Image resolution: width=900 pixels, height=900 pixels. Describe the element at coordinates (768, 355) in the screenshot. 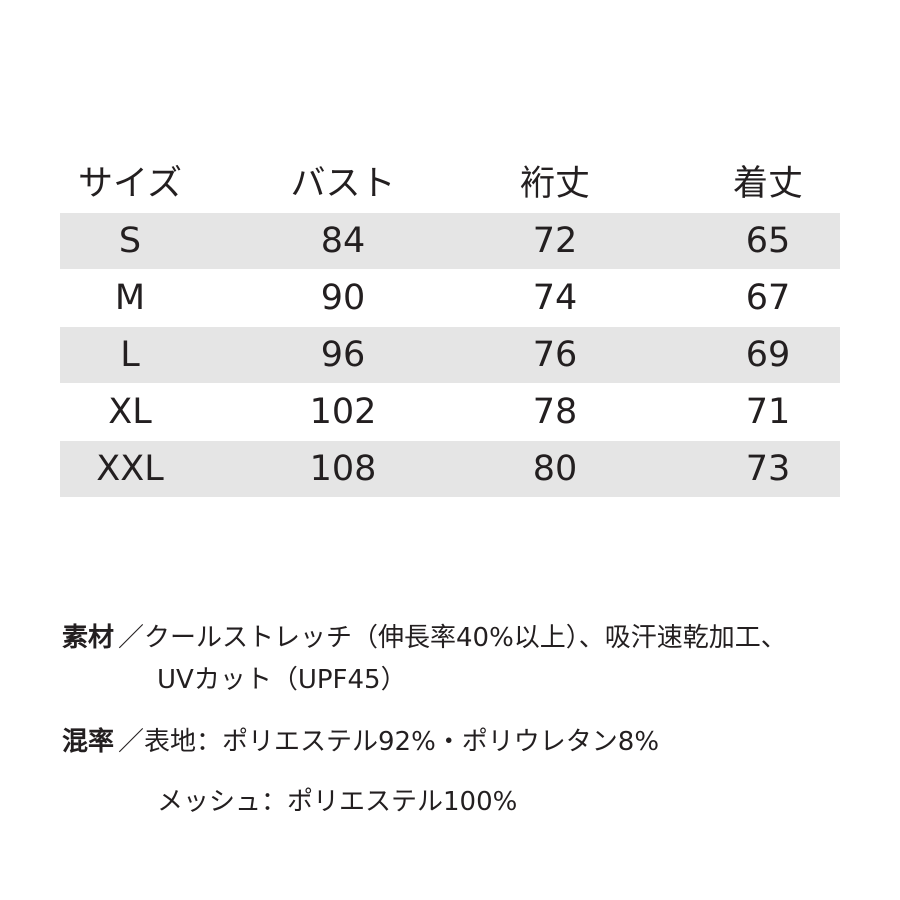

I see `table-cell: 69` at that location.